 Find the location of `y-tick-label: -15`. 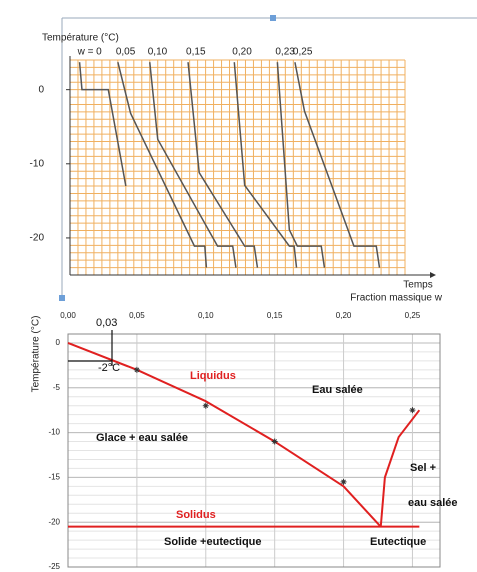

y-tick-label: -15 is located at coordinates (54, 476).